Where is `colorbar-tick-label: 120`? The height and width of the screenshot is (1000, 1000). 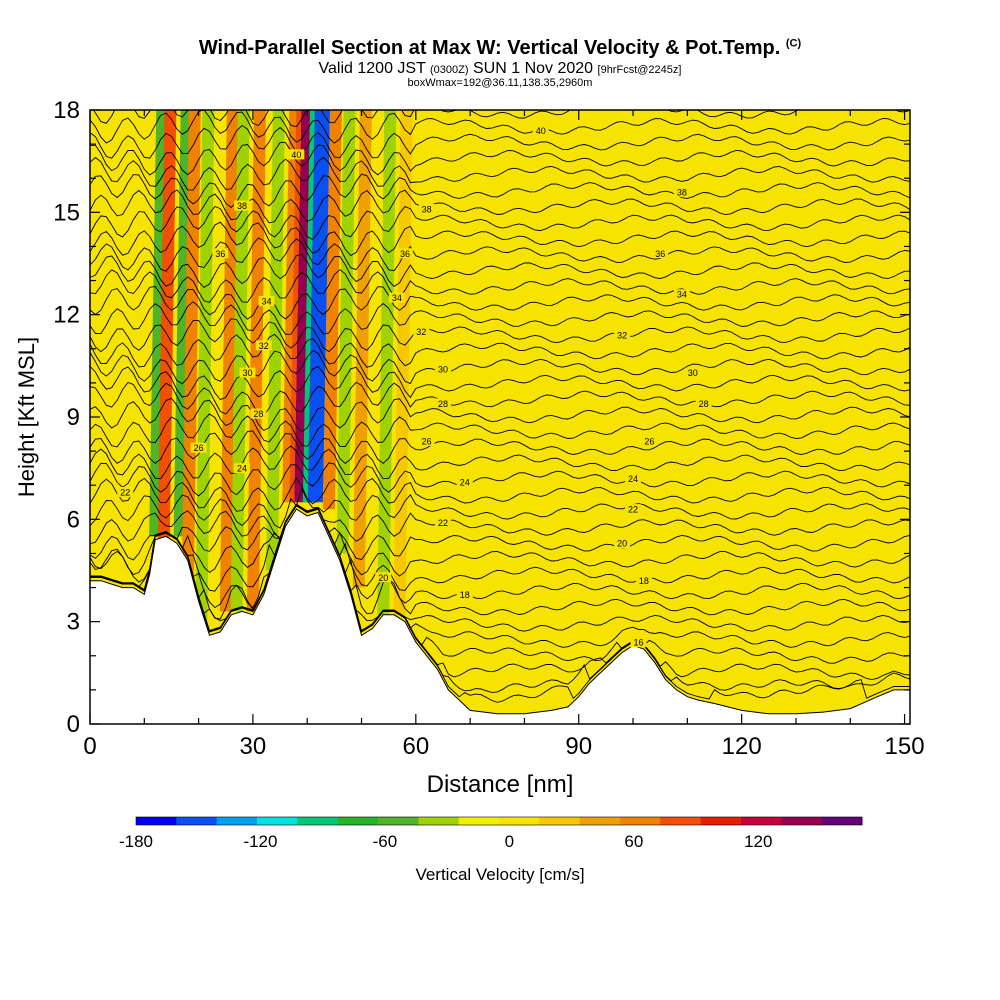
colorbar-tick-label: 120 is located at coordinates (758, 841).